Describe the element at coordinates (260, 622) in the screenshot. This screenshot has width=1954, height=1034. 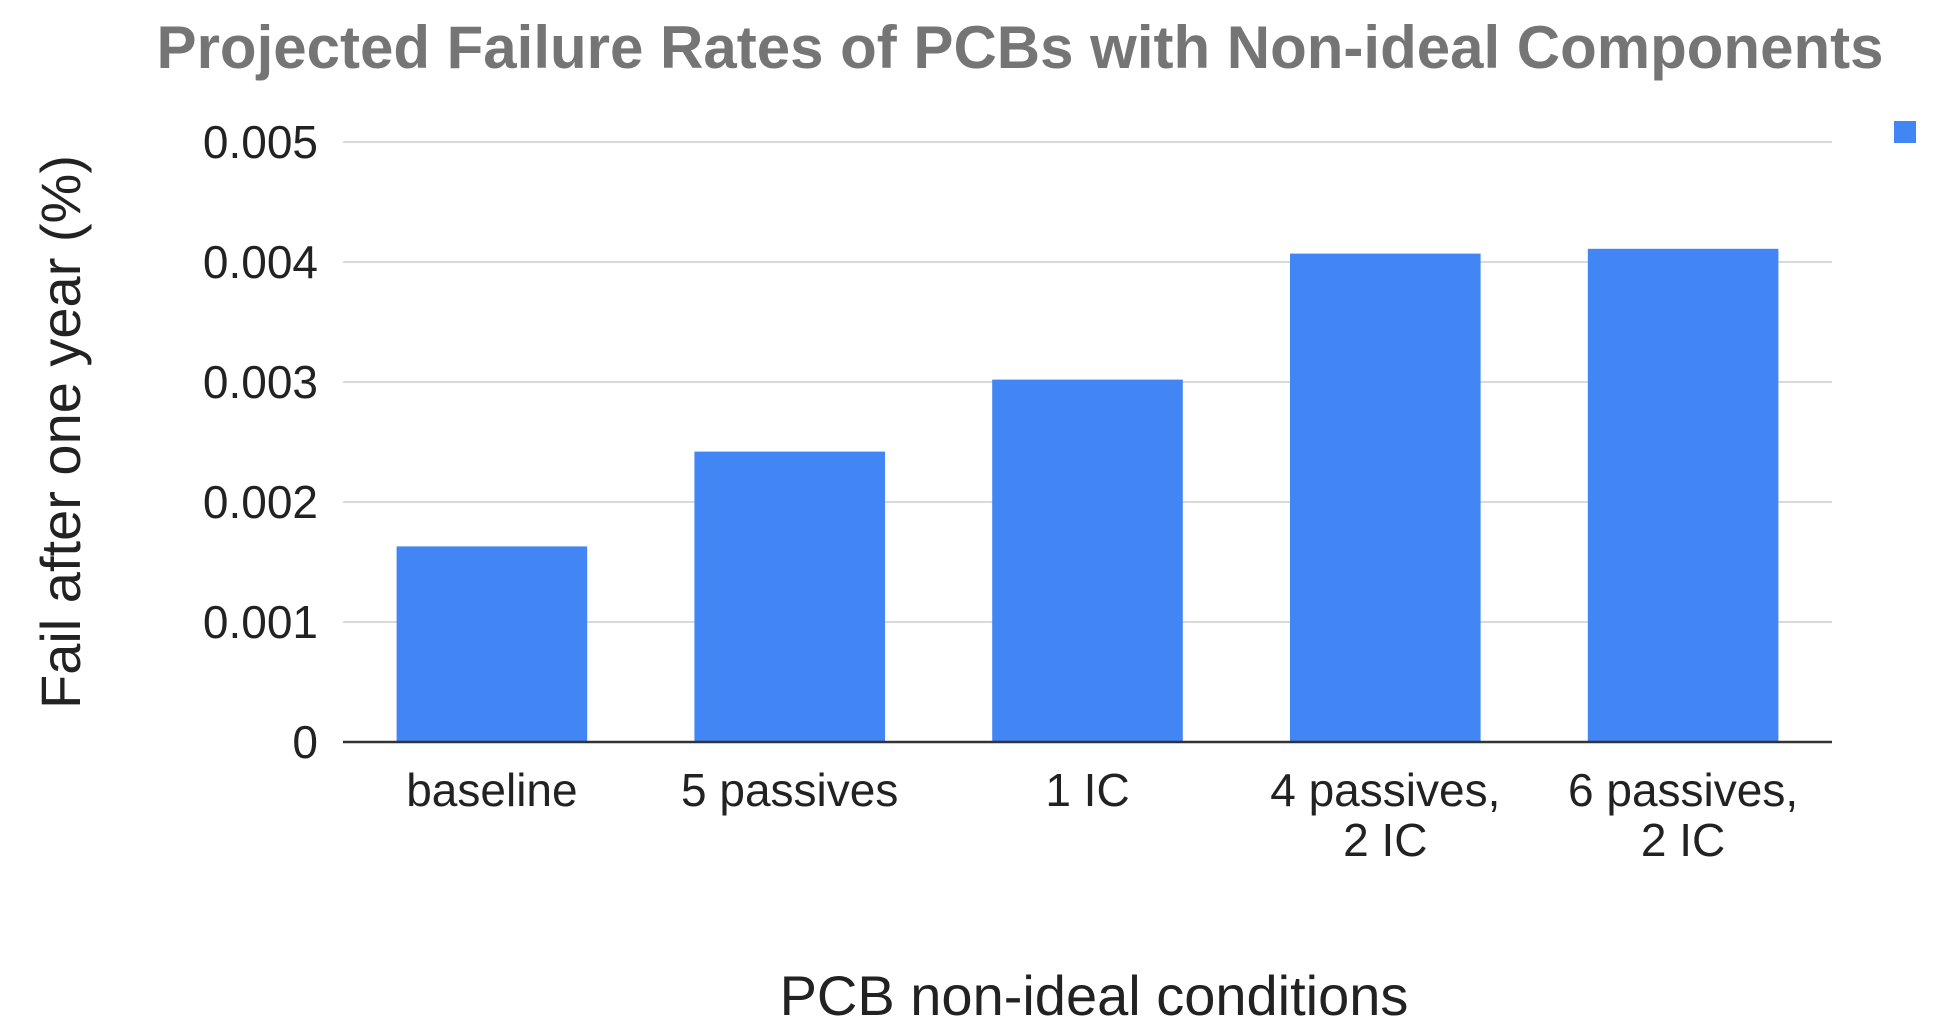
I see `y-tick-label: 0.001` at that location.